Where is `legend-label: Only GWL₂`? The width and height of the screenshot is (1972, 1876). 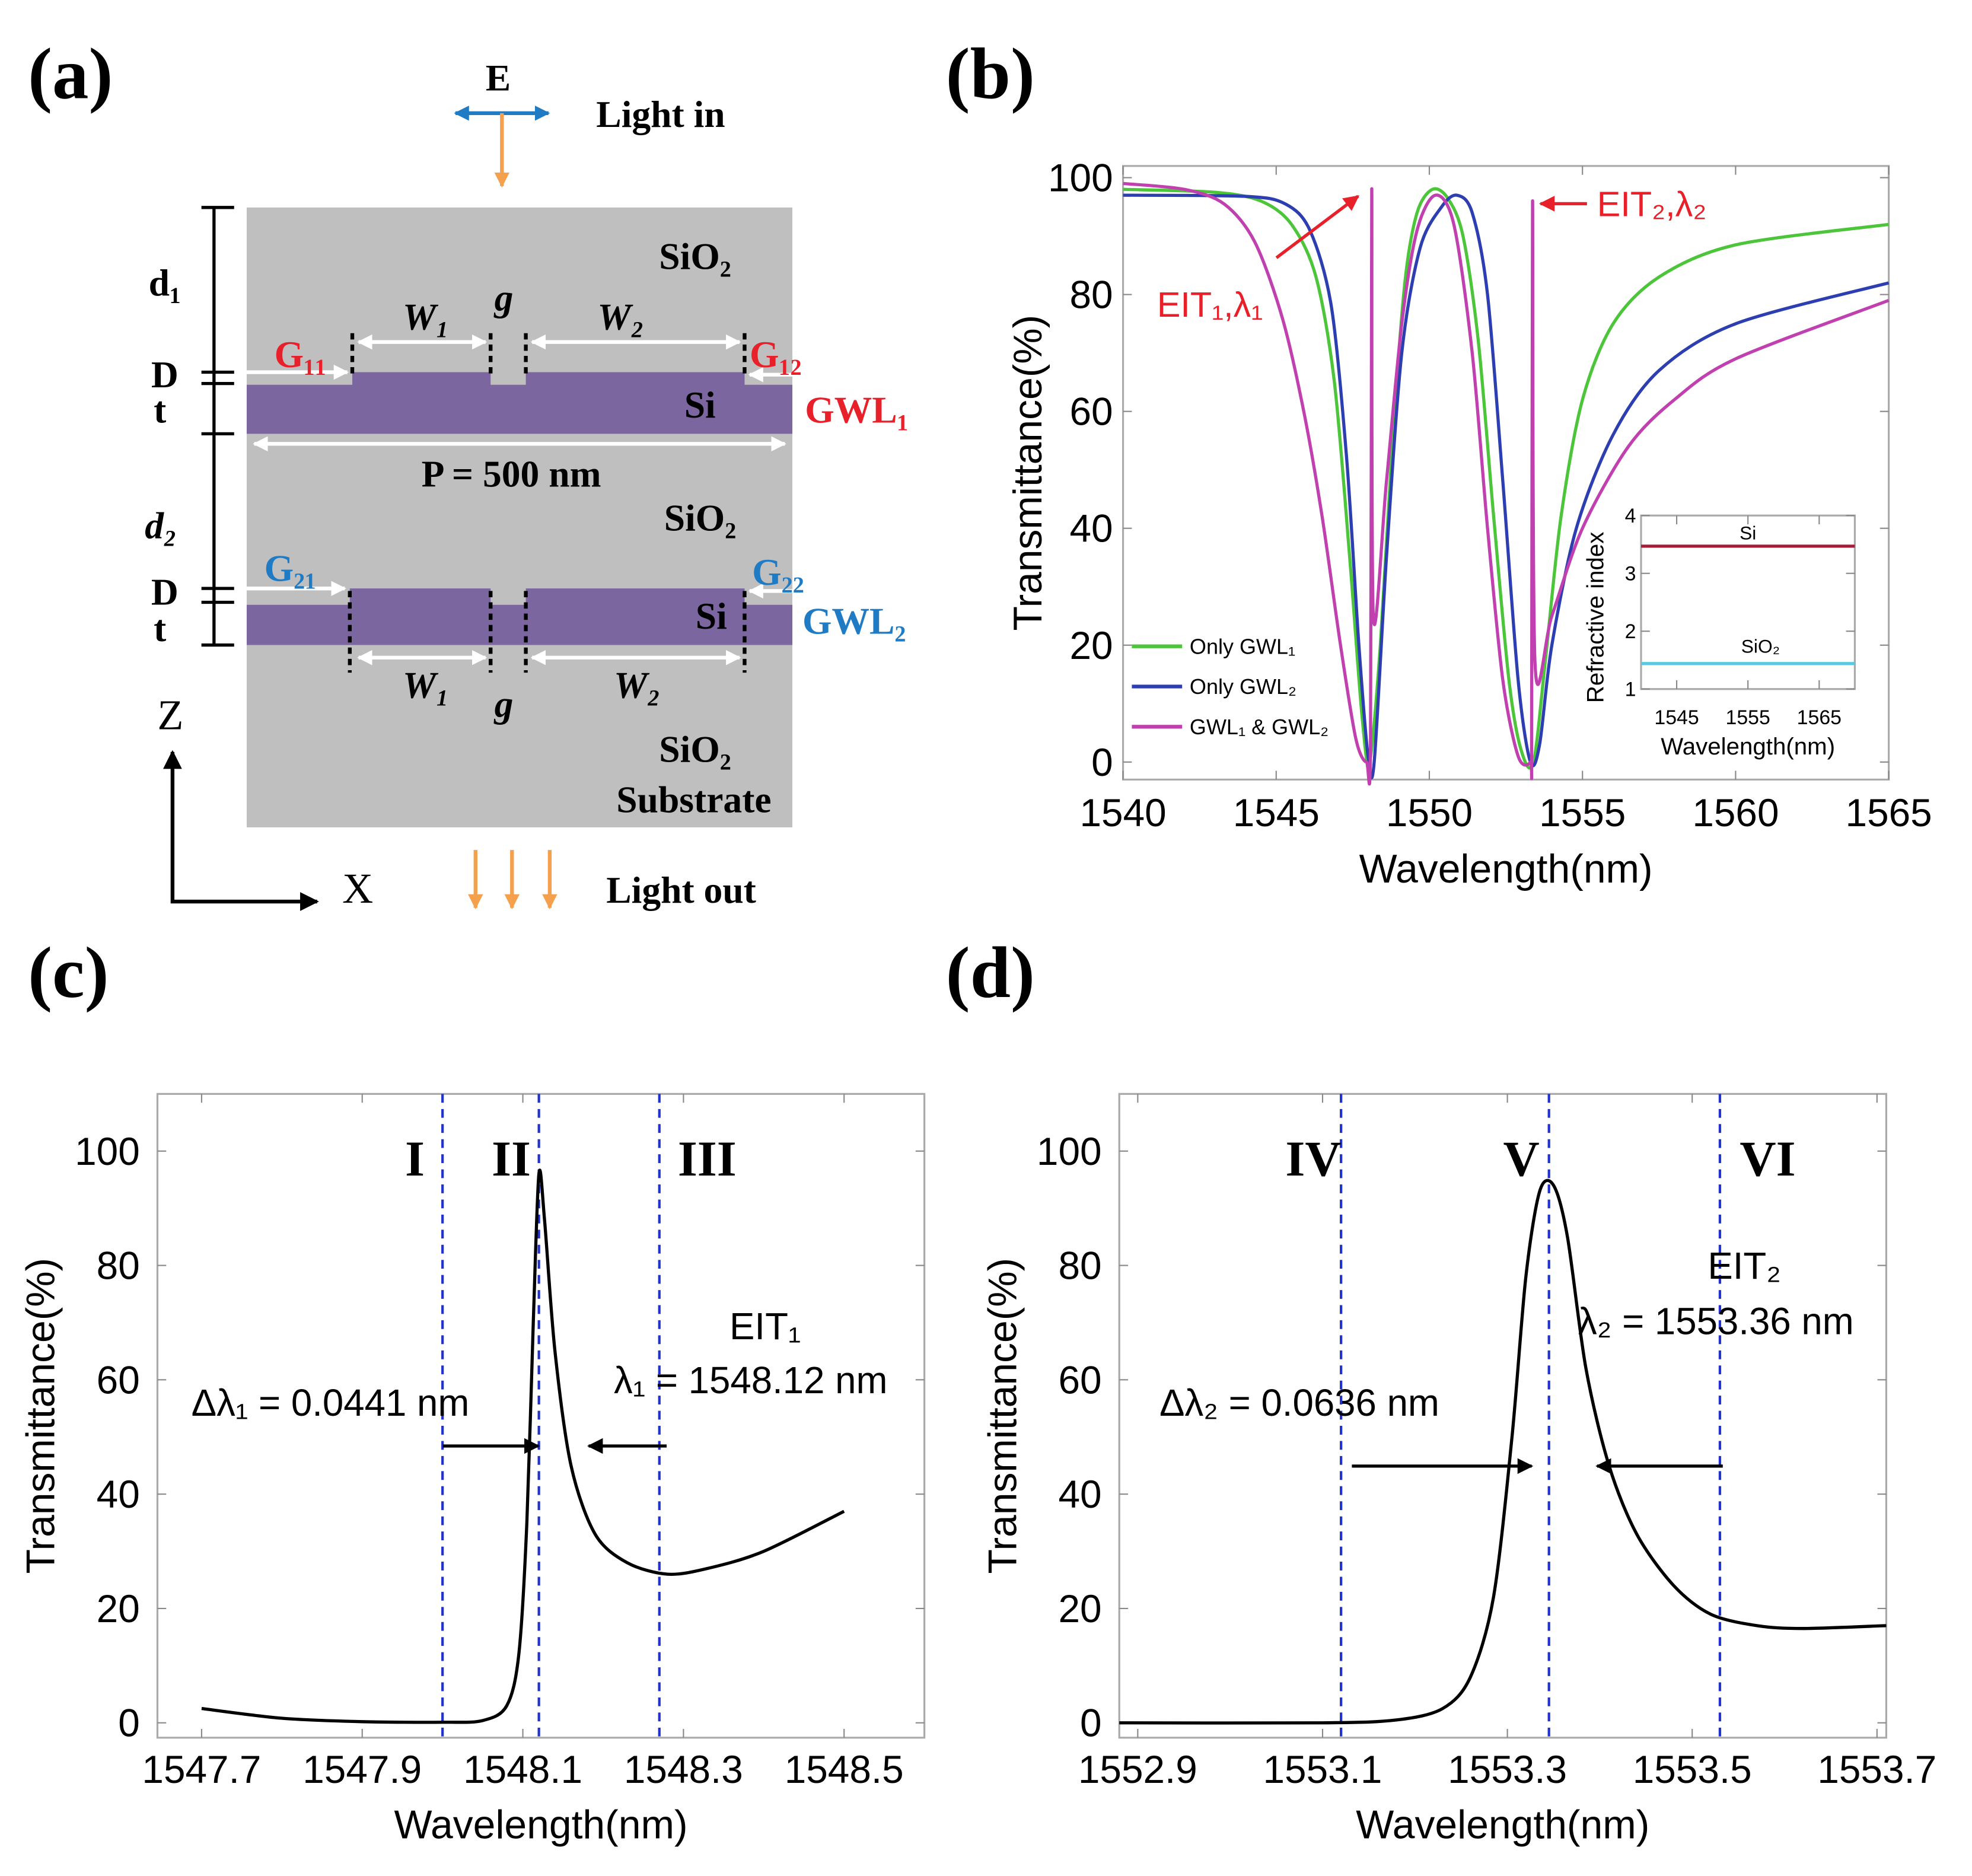
legend-label: Only GWL₂ is located at coordinates (1243, 686).